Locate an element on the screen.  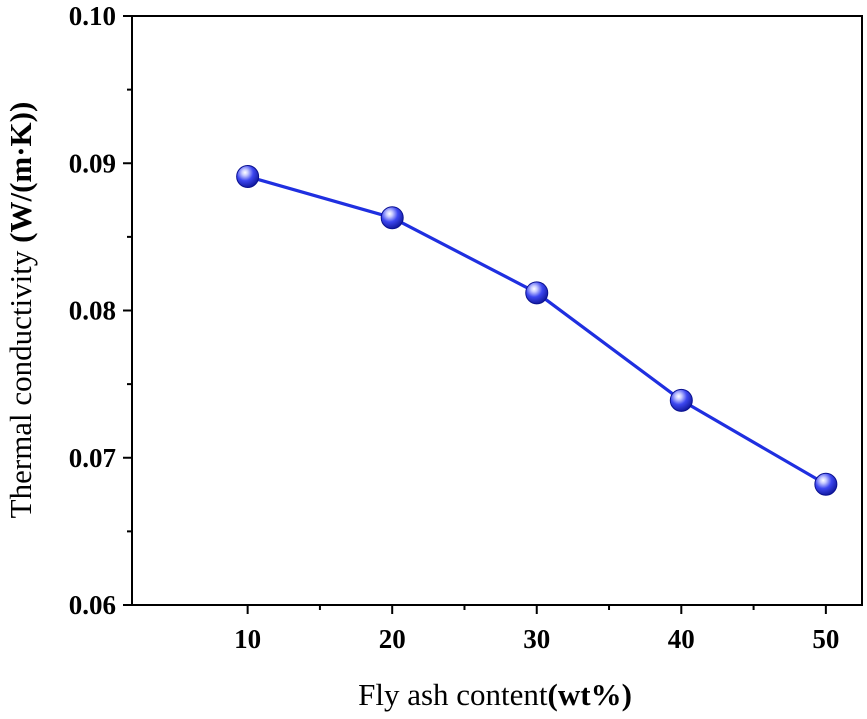
x-tick-label: 50 is located at coordinates (825, 639).